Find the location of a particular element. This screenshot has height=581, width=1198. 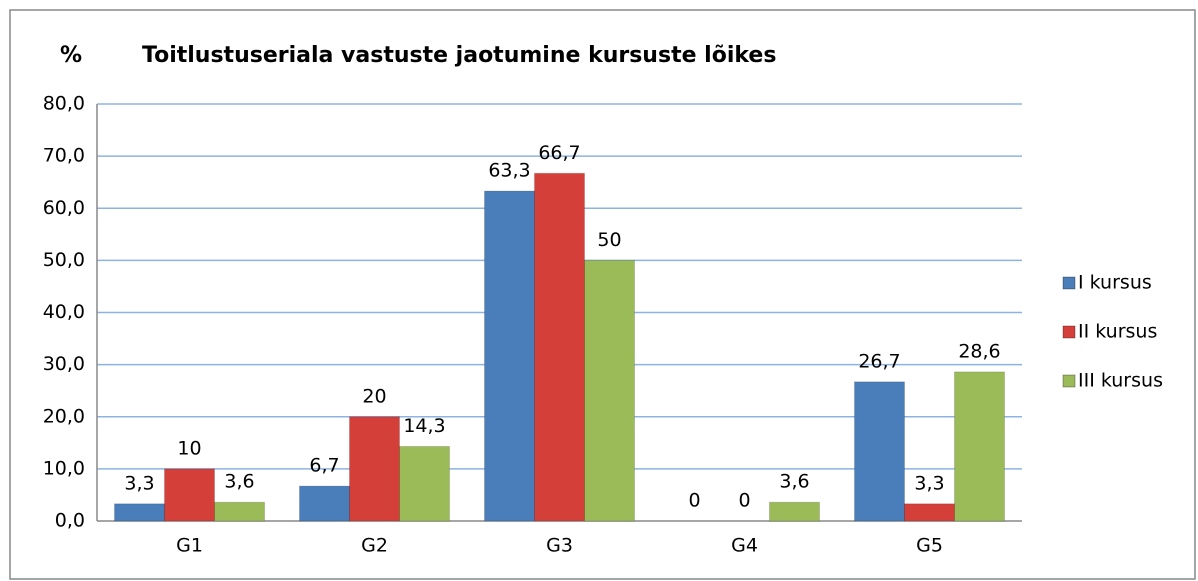

y-tick-label: 20,0 is located at coordinates (64, 416).